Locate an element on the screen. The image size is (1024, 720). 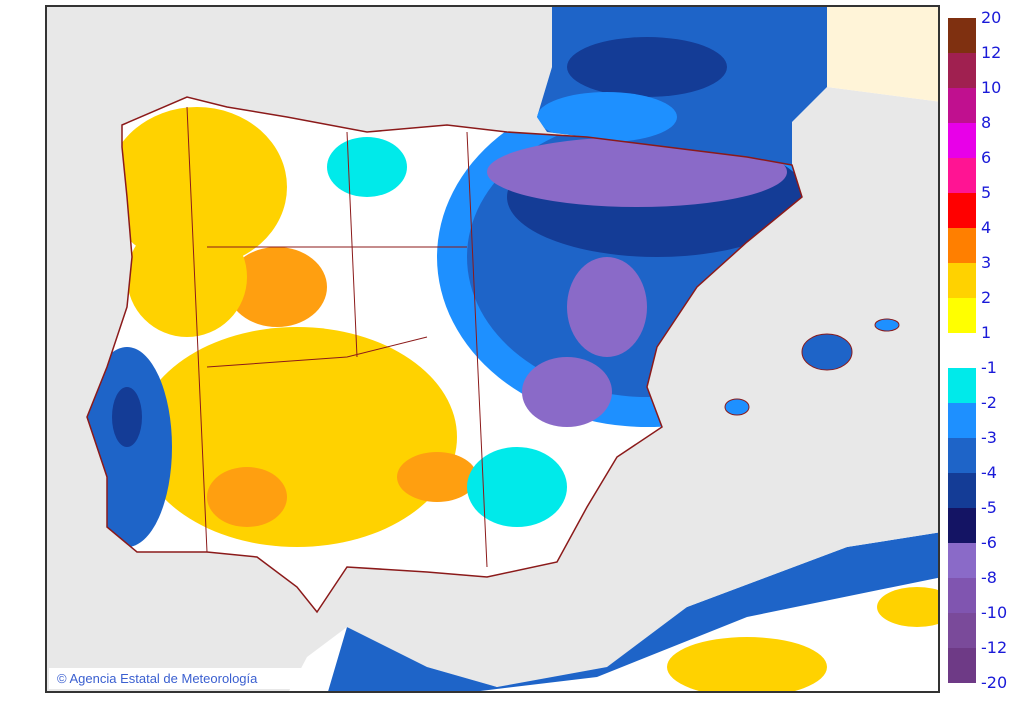
legend-label: -6 is located at coordinates (989, 542).